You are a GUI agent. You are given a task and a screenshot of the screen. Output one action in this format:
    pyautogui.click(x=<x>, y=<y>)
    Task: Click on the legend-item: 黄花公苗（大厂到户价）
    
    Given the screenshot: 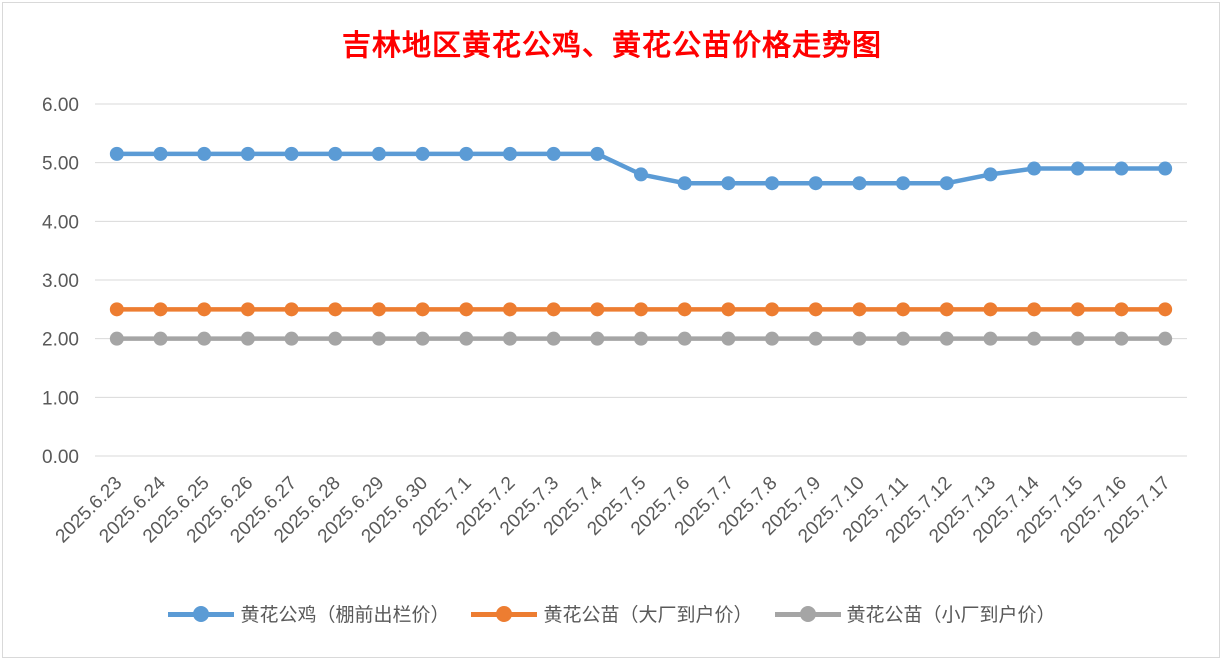 What is the action you would take?
    pyautogui.click(x=612, y=613)
    